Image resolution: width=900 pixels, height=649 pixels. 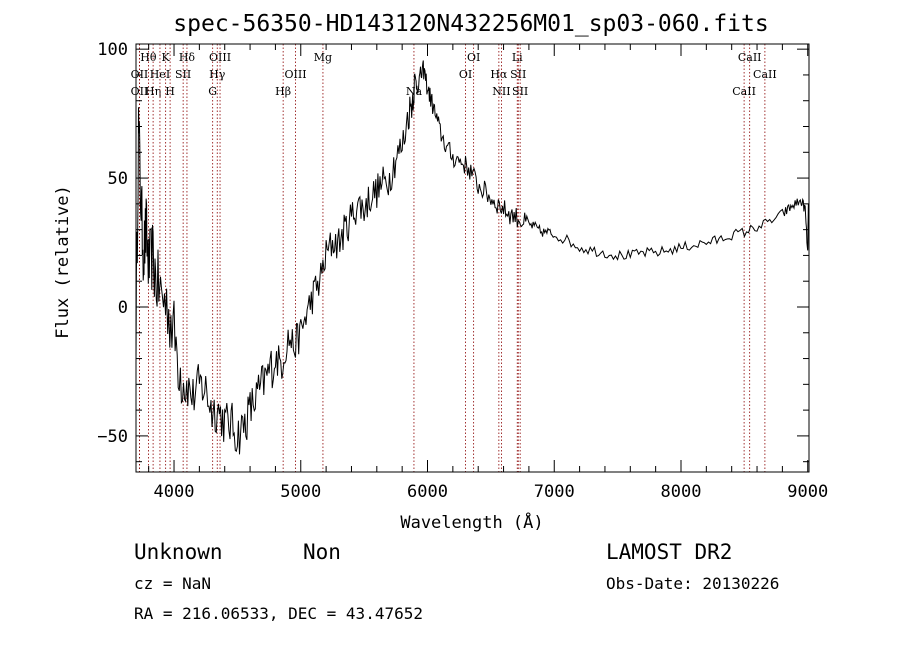 I want to click on x-tick-label-1: 5000, so click(x=300, y=492).